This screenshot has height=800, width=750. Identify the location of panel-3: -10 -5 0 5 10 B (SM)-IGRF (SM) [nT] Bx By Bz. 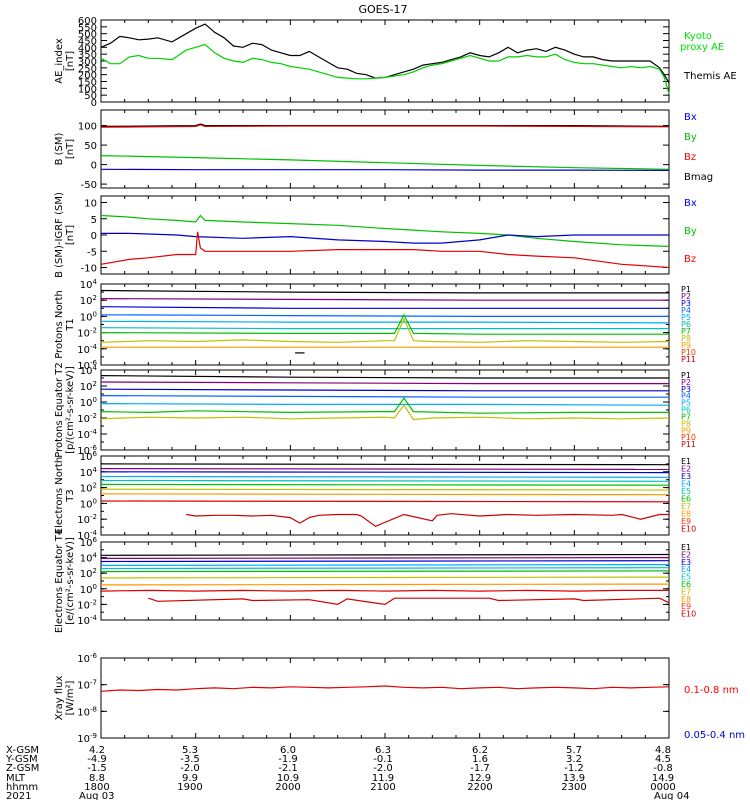
(375, 235).